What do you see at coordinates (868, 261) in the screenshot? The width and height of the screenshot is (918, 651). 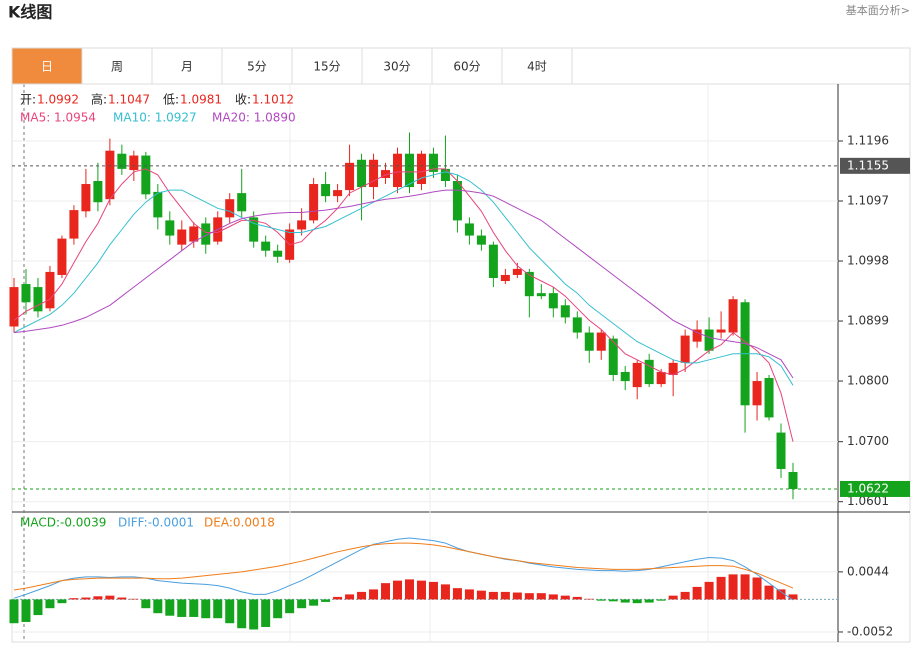 I see `y-tick-label: 1.0998` at bounding box center [868, 261].